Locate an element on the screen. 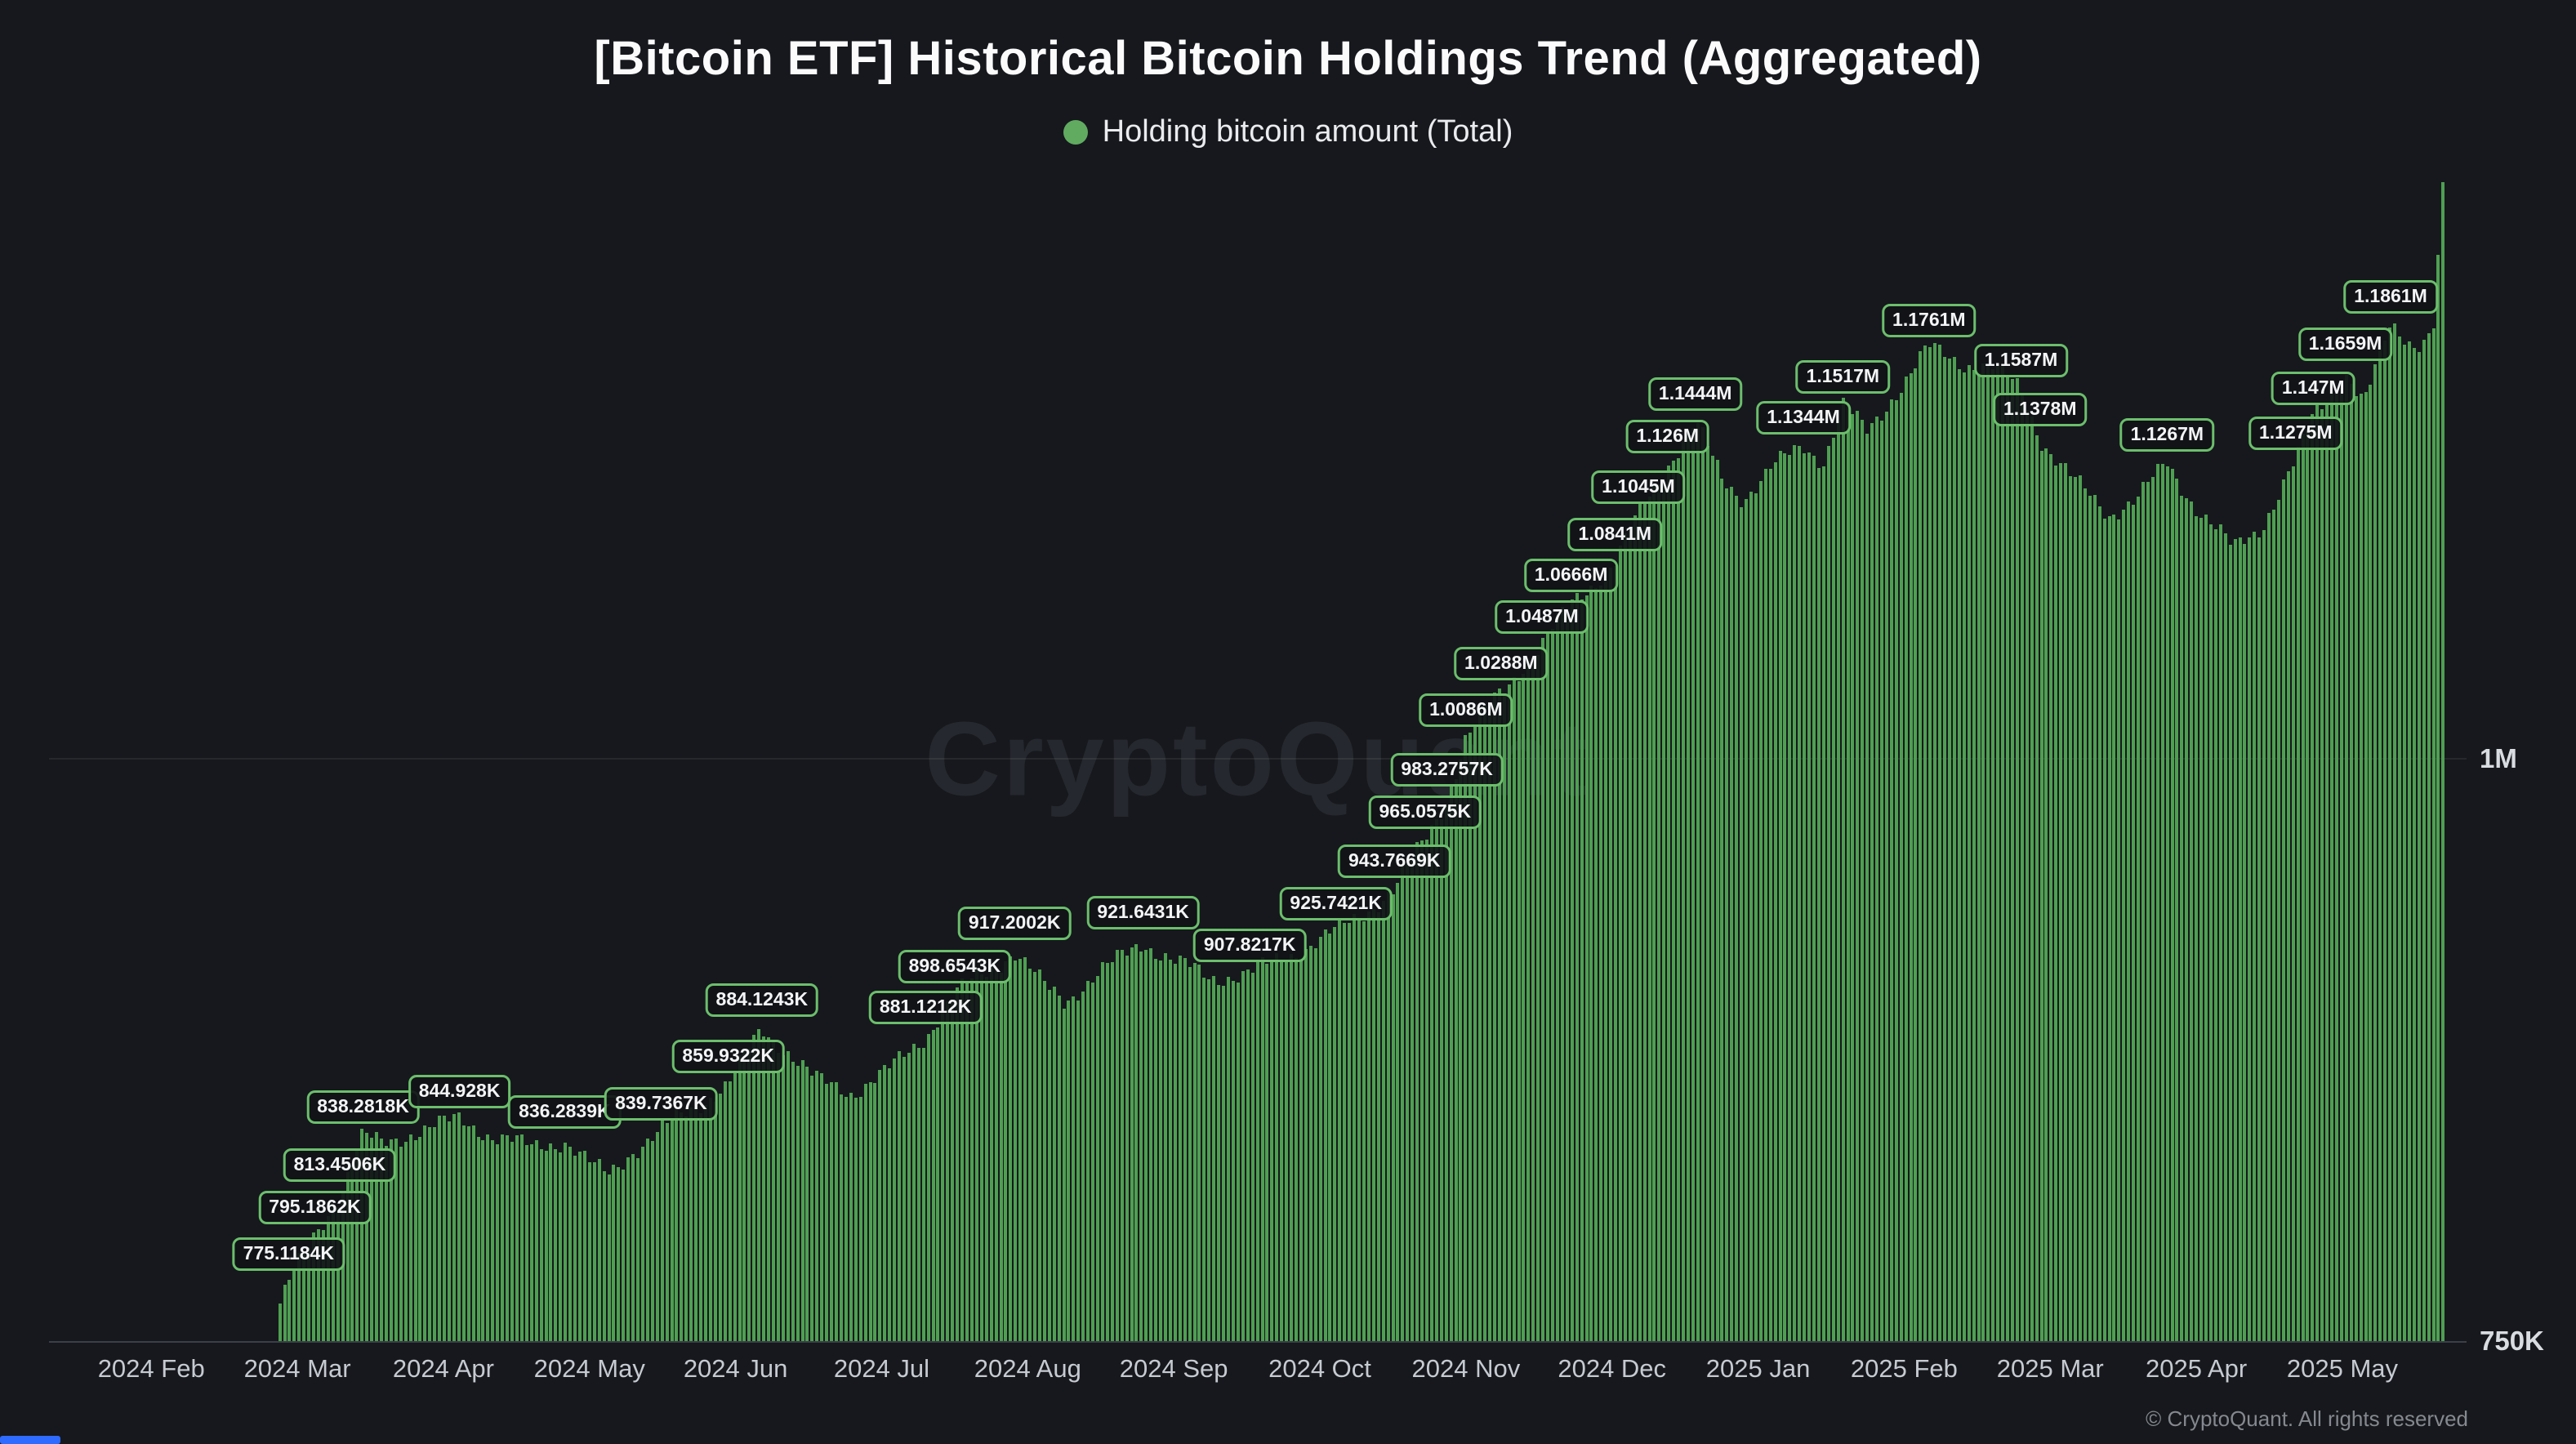 The height and width of the screenshot is (1444, 2576). scrollbar-thumb is located at coordinates (30, 1440).